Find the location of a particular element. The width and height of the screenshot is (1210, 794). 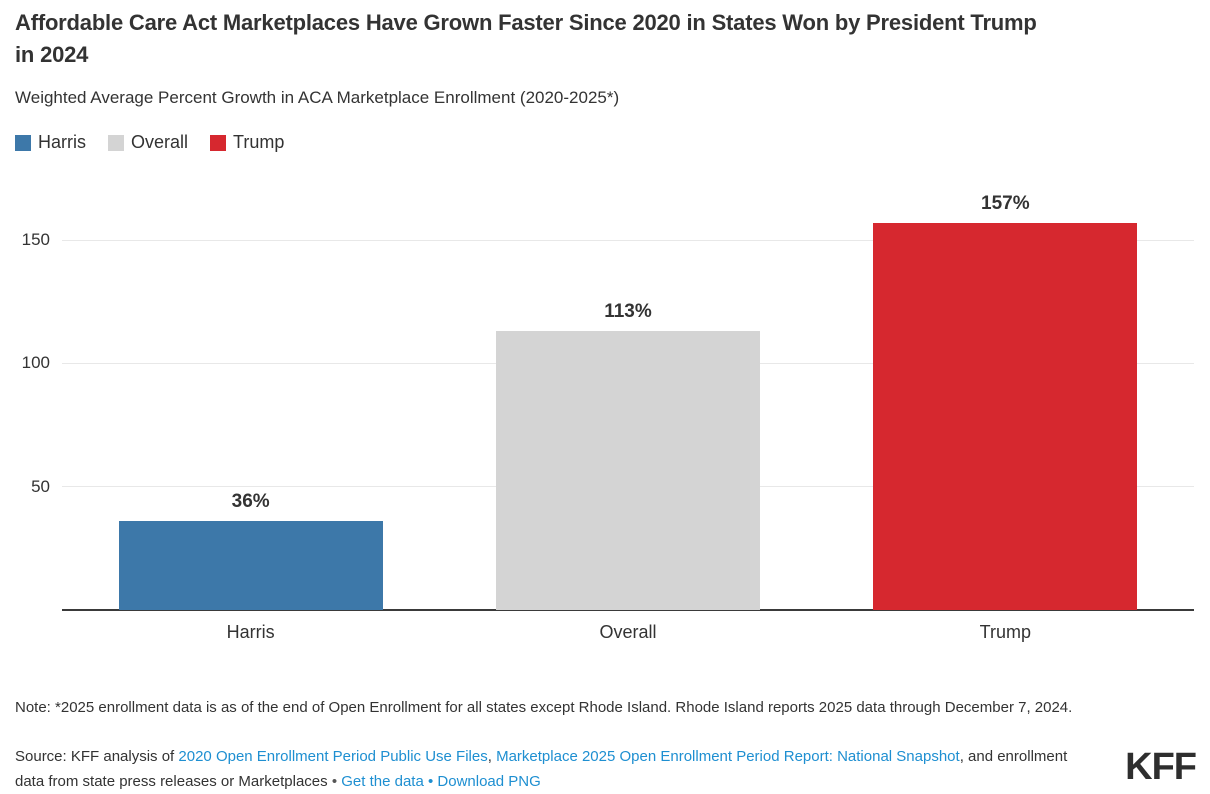

x-axis-line is located at coordinates (628, 610).